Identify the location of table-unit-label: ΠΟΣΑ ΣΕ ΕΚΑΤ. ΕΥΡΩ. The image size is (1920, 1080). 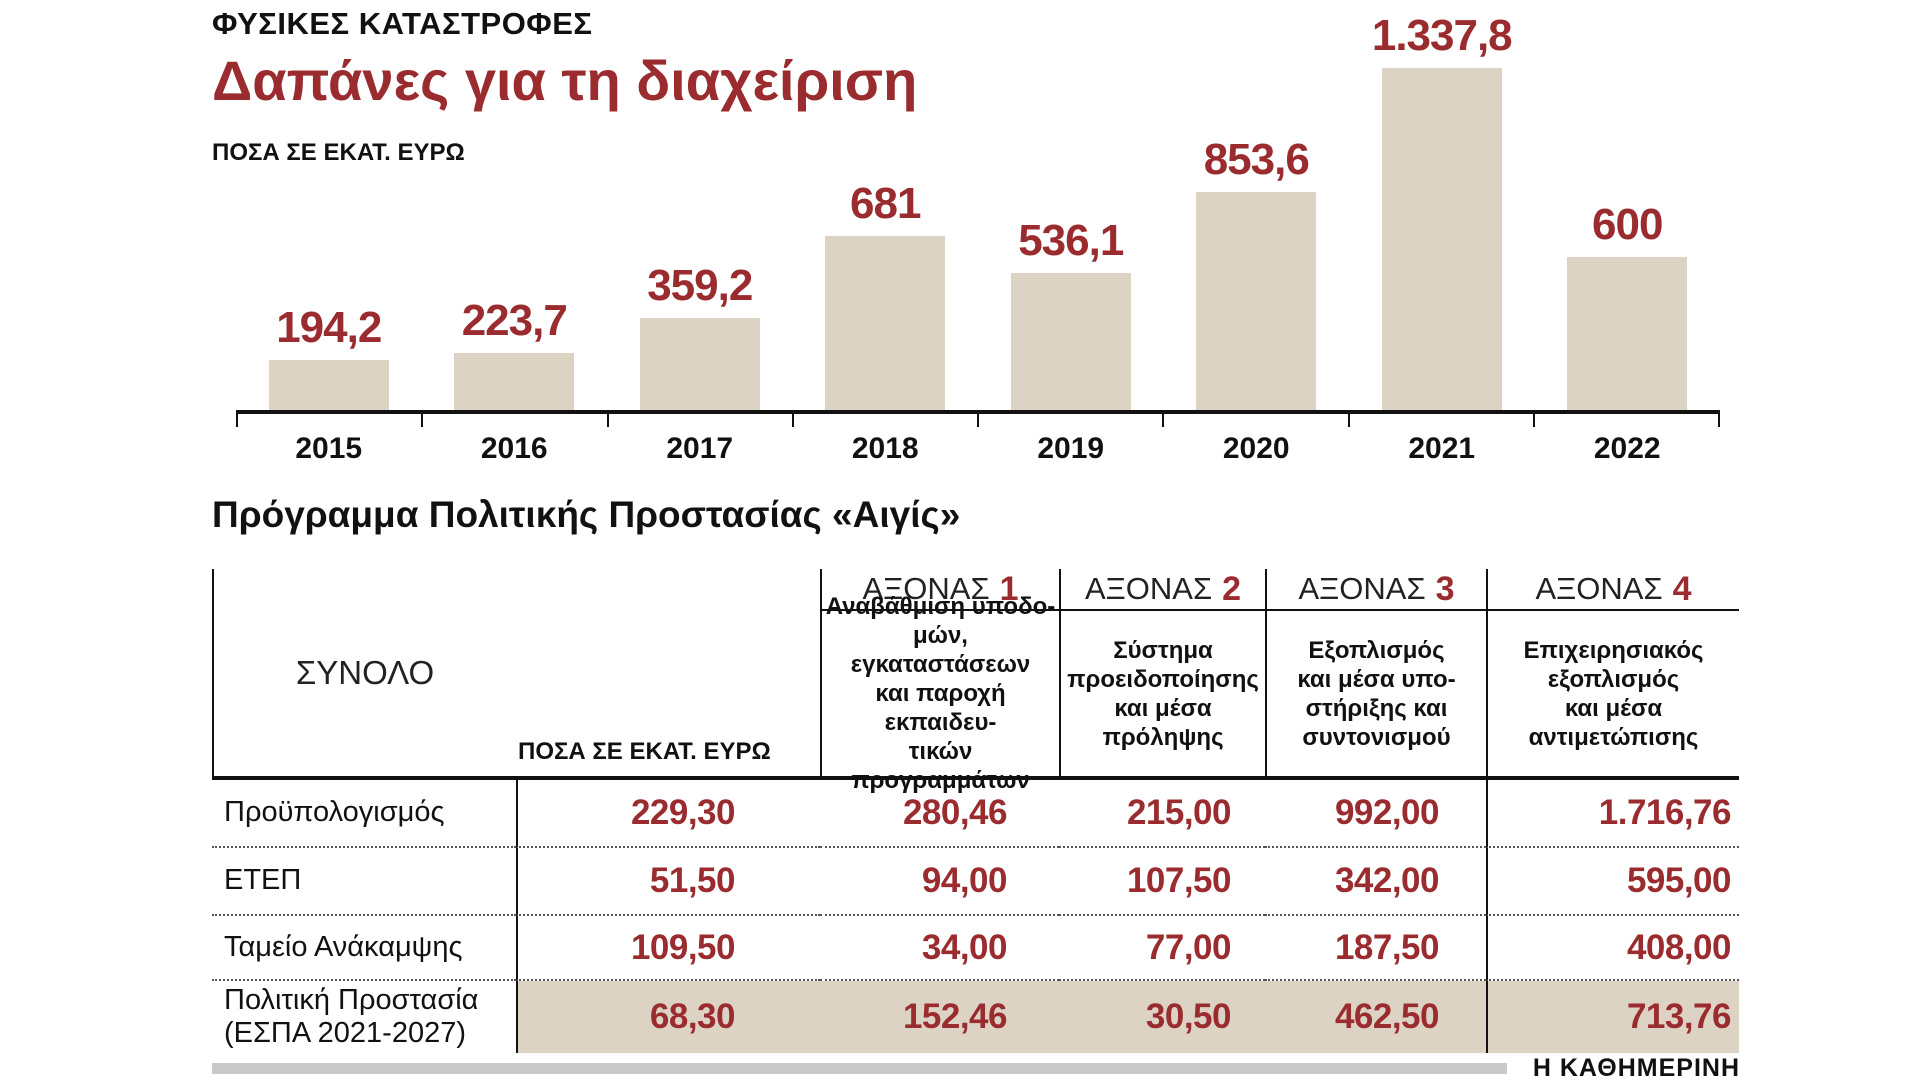
(668, 695).